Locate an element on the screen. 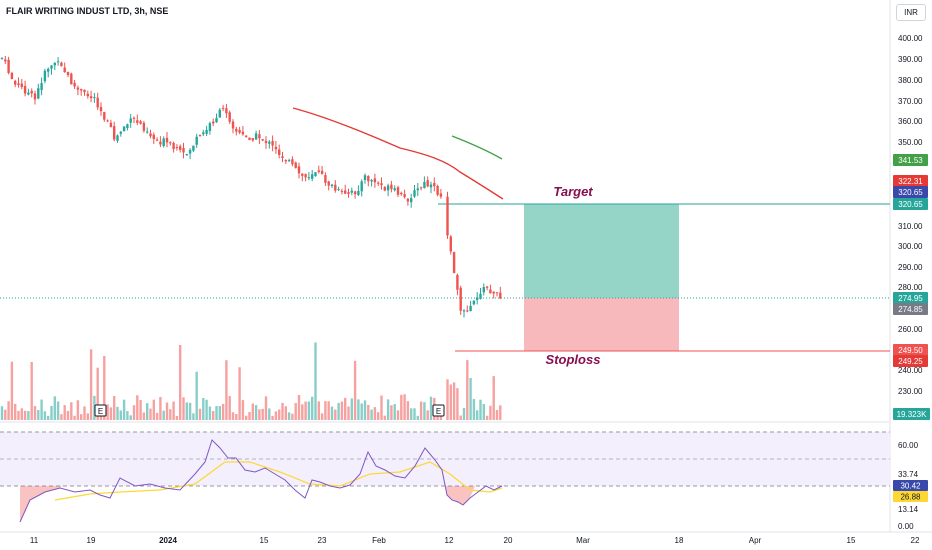 Image resolution: width=932 pixels, height=550 pixels. time-tick: Feb is located at coordinates (379, 540).